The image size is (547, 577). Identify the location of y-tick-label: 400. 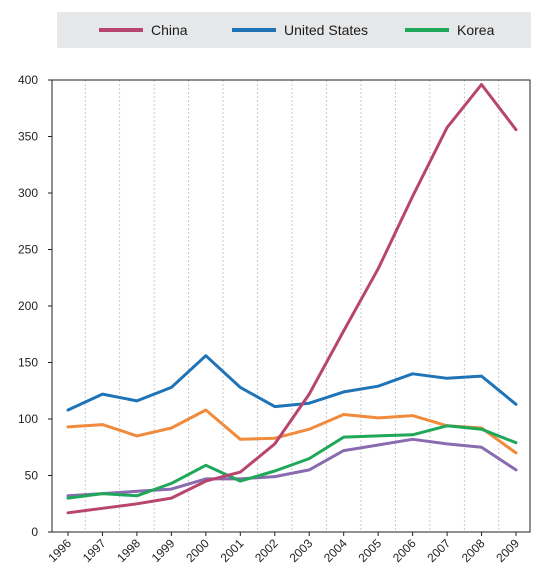
(28, 80).